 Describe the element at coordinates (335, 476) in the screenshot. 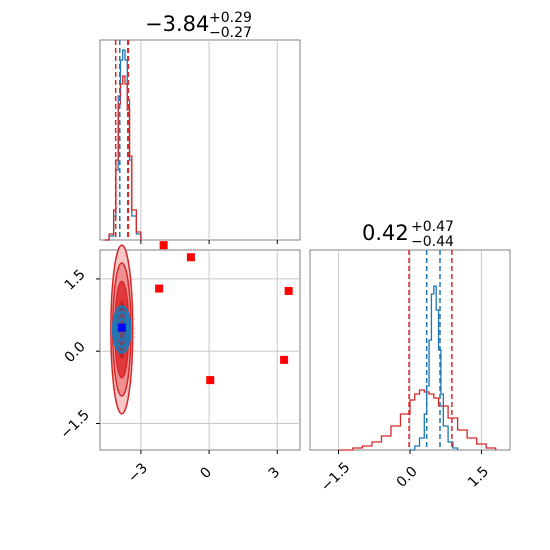

I see `xtick-label-0: −1.5` at that location.